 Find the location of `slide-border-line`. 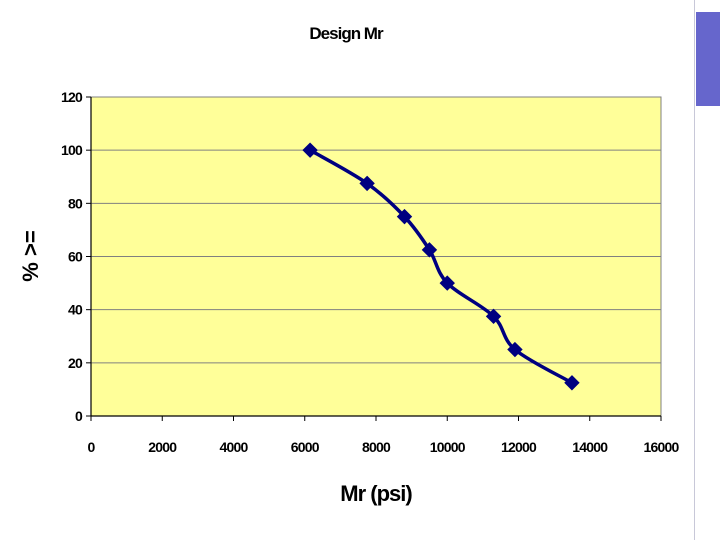

slide-border-line is located at coordinates (694, 270).